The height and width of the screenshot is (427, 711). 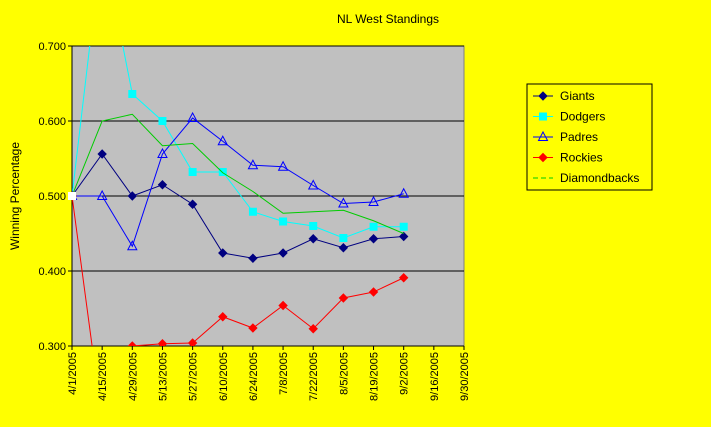 What do you see at coordinates (52, 47) in the screenshot?
I see `y-tick-label: 0.700` at bounding box center [52, 47].